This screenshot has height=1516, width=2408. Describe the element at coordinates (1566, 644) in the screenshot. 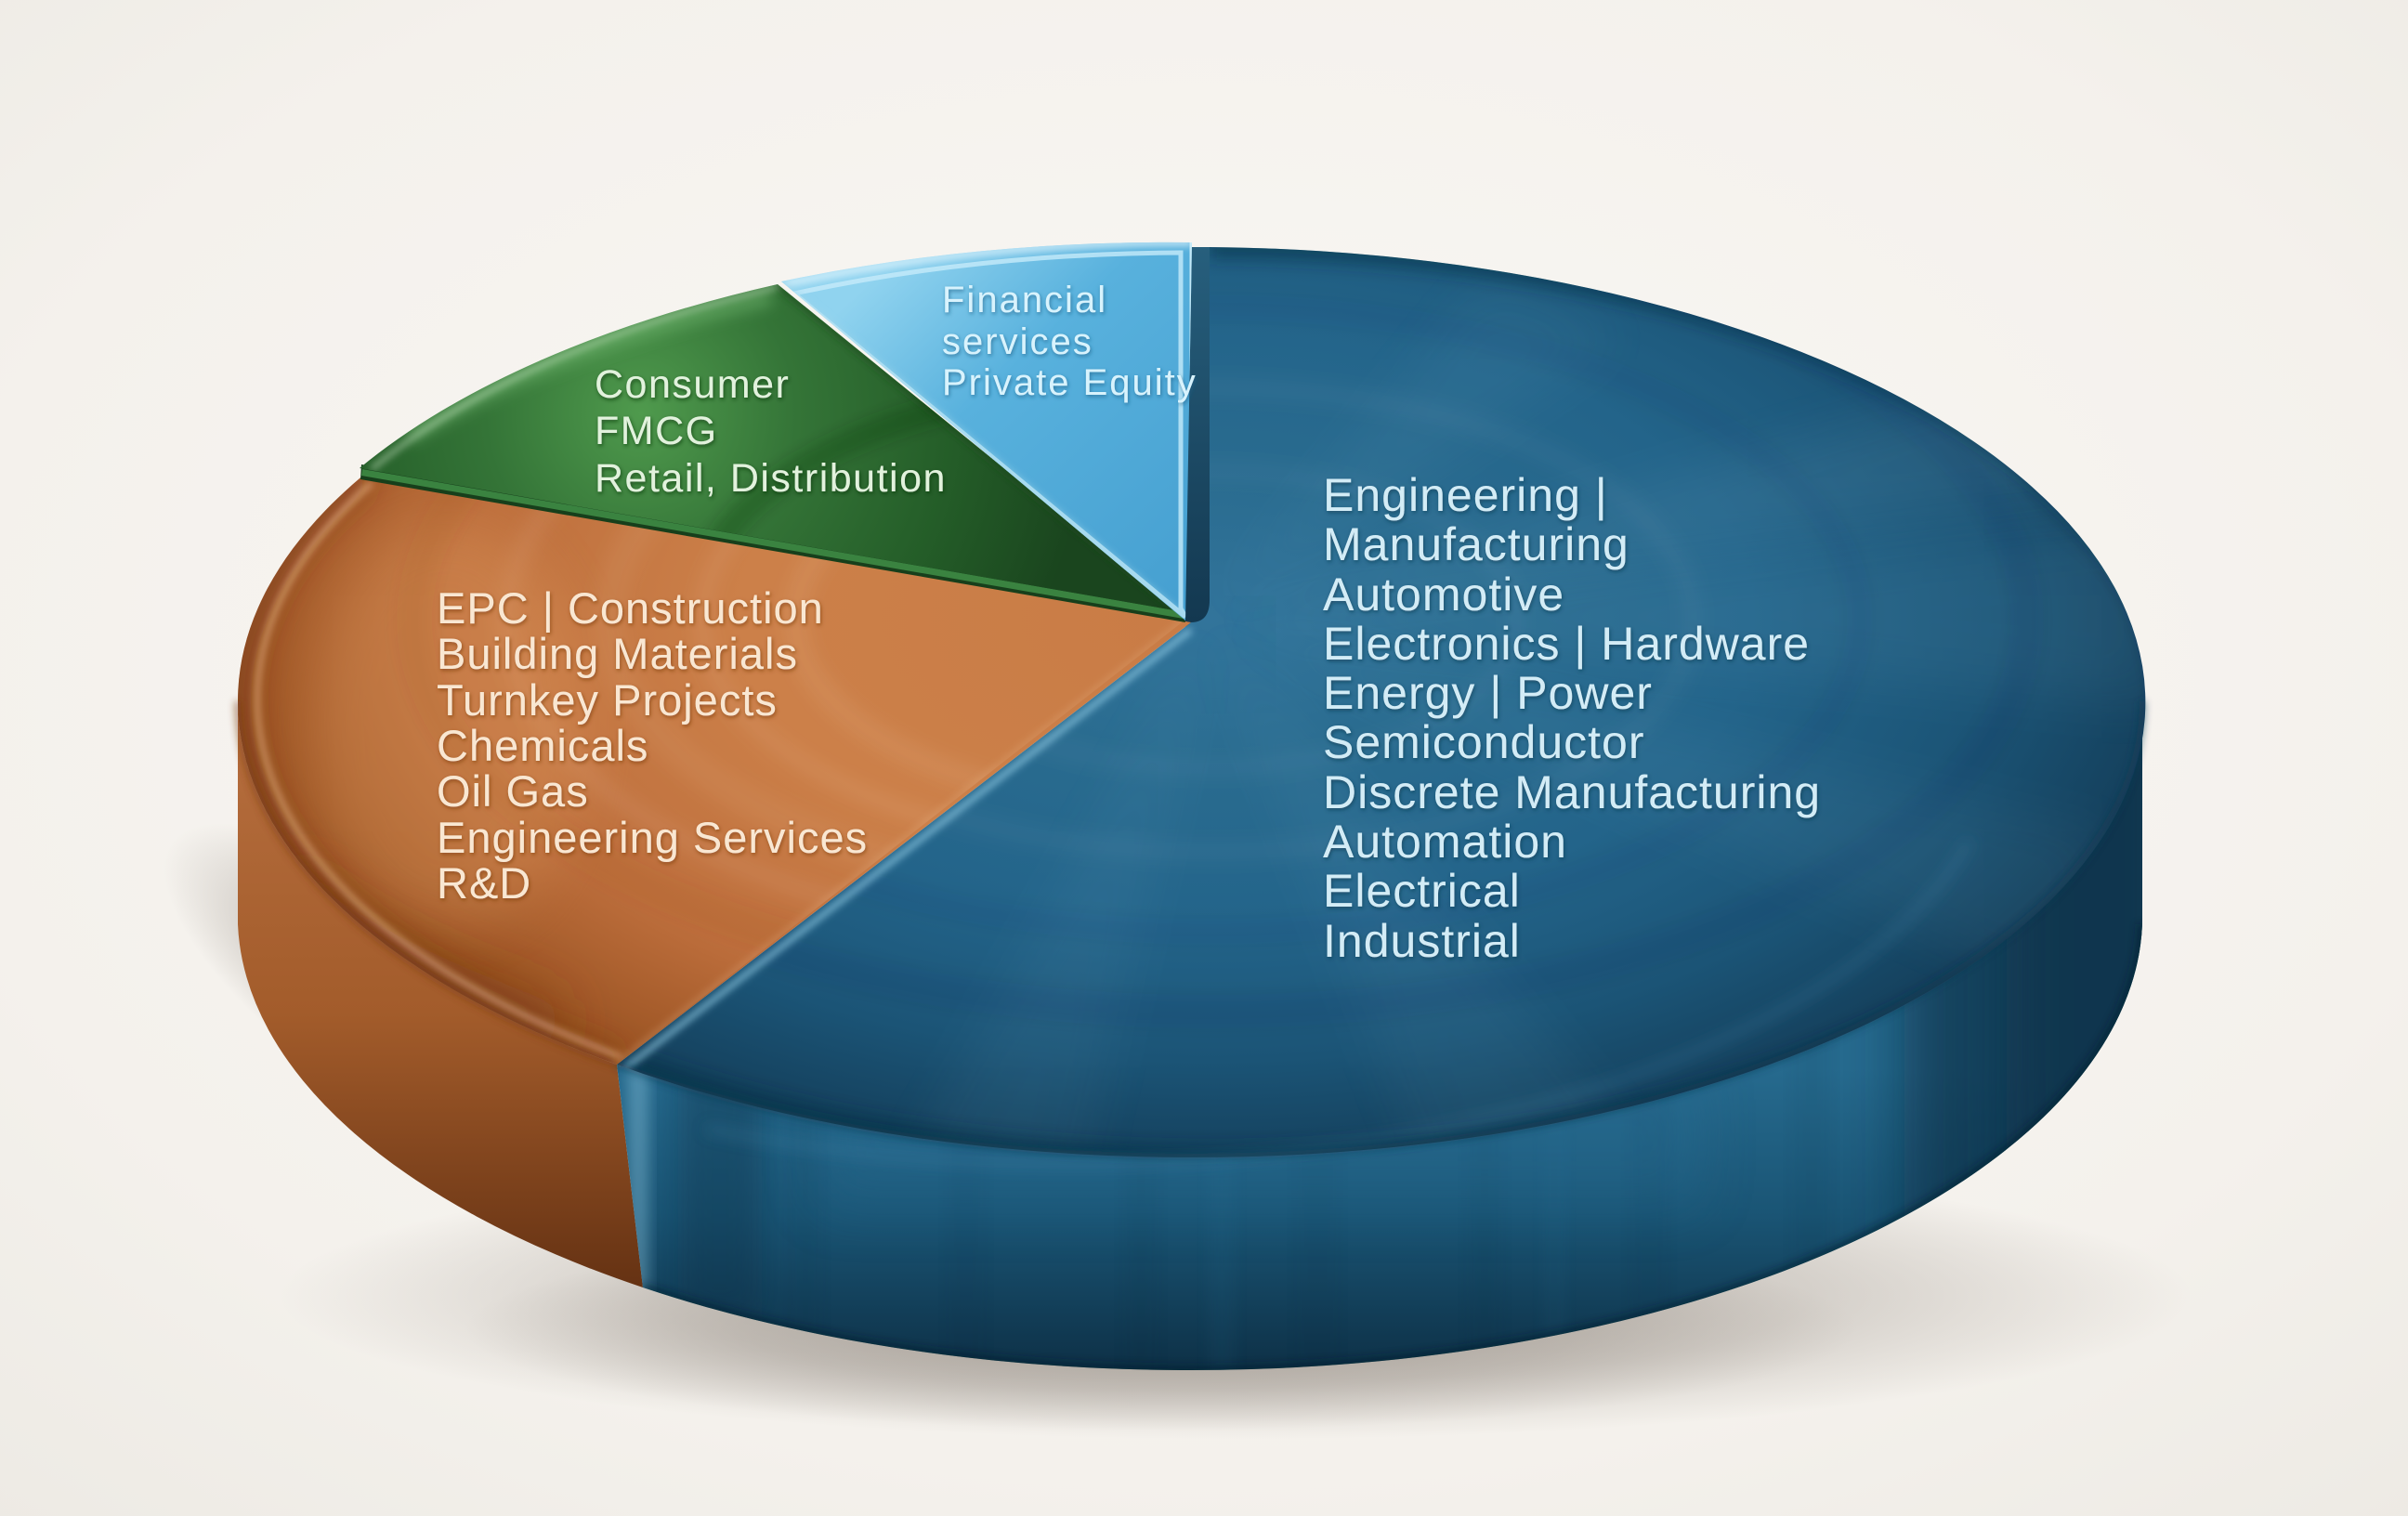

I see `svg-text: Electronics | Hardware` at that location.